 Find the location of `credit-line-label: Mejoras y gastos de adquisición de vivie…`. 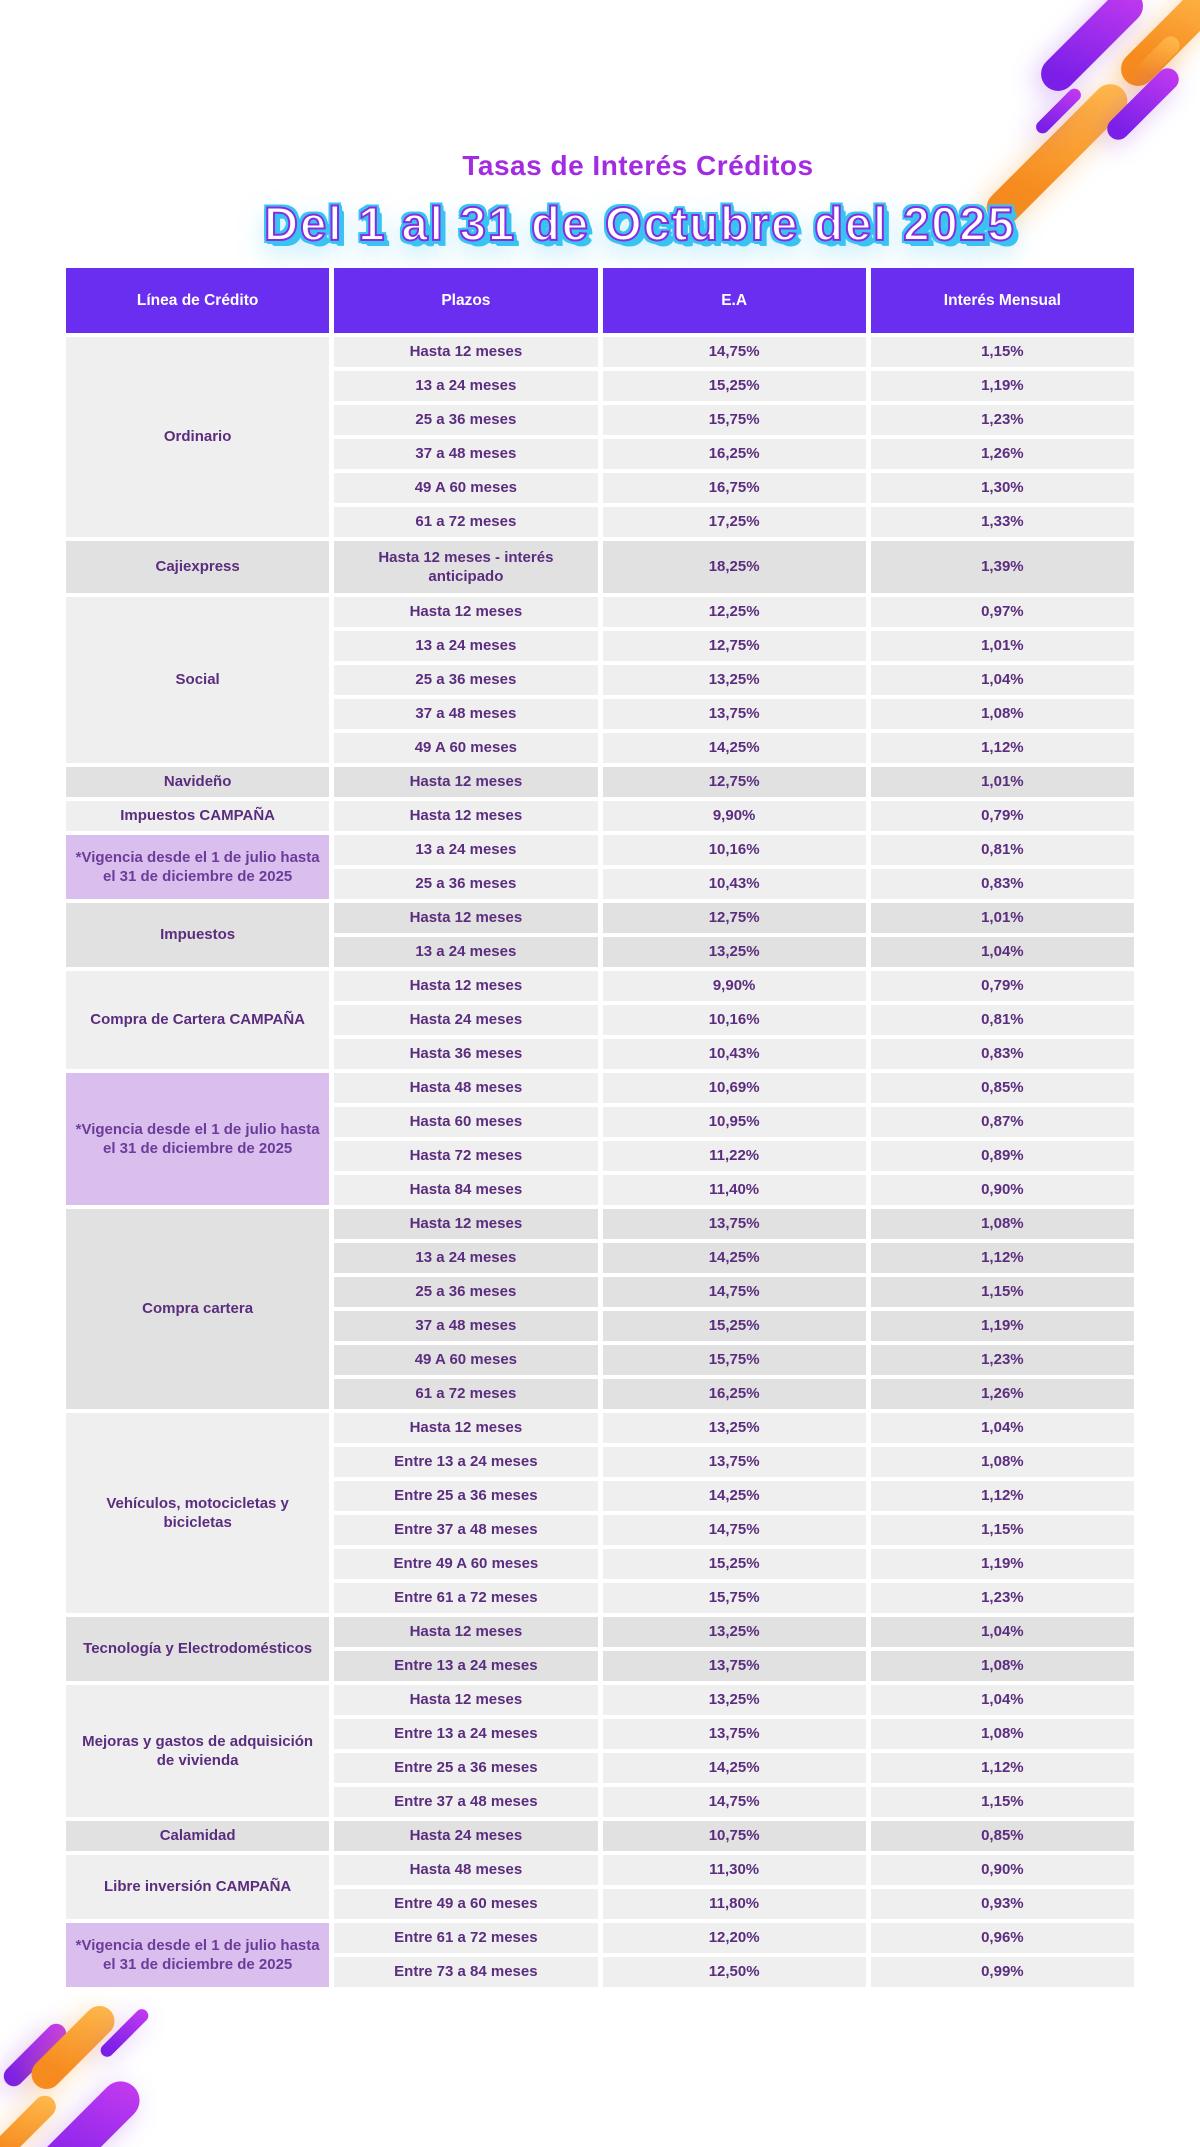

credit-line-label: Mejoras y gastos de adquisición de vivie… is located at coordinates (198, 1751).